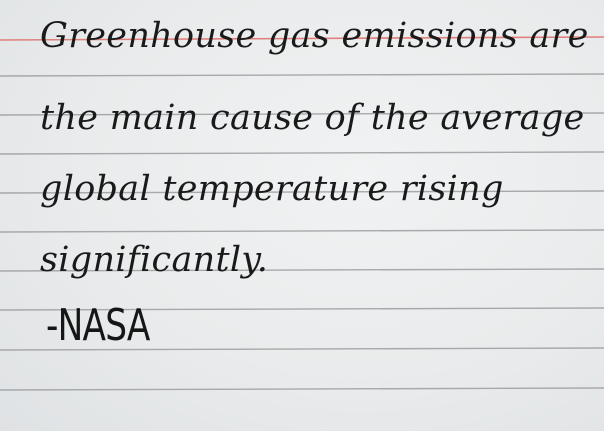  I want to click on quote-line-4: significantly., so click(154, 260).